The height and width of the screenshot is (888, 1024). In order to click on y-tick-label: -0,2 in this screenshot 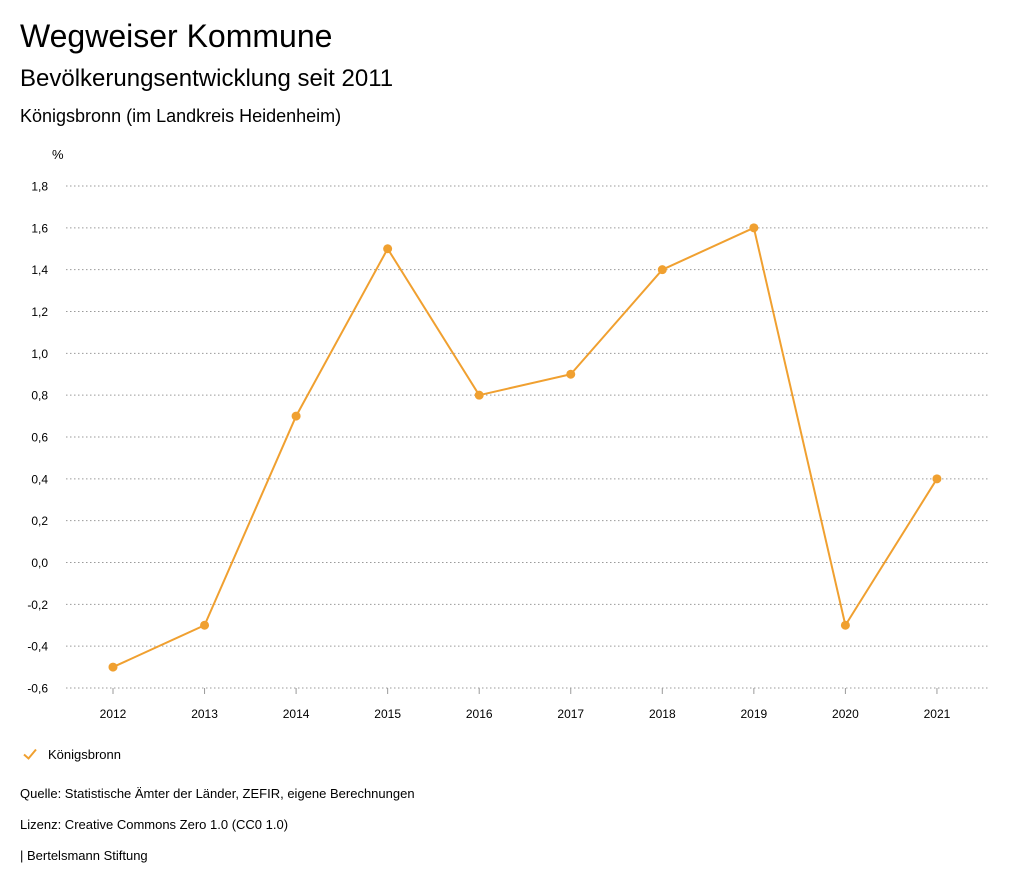, I will do `click(37, 605)`.